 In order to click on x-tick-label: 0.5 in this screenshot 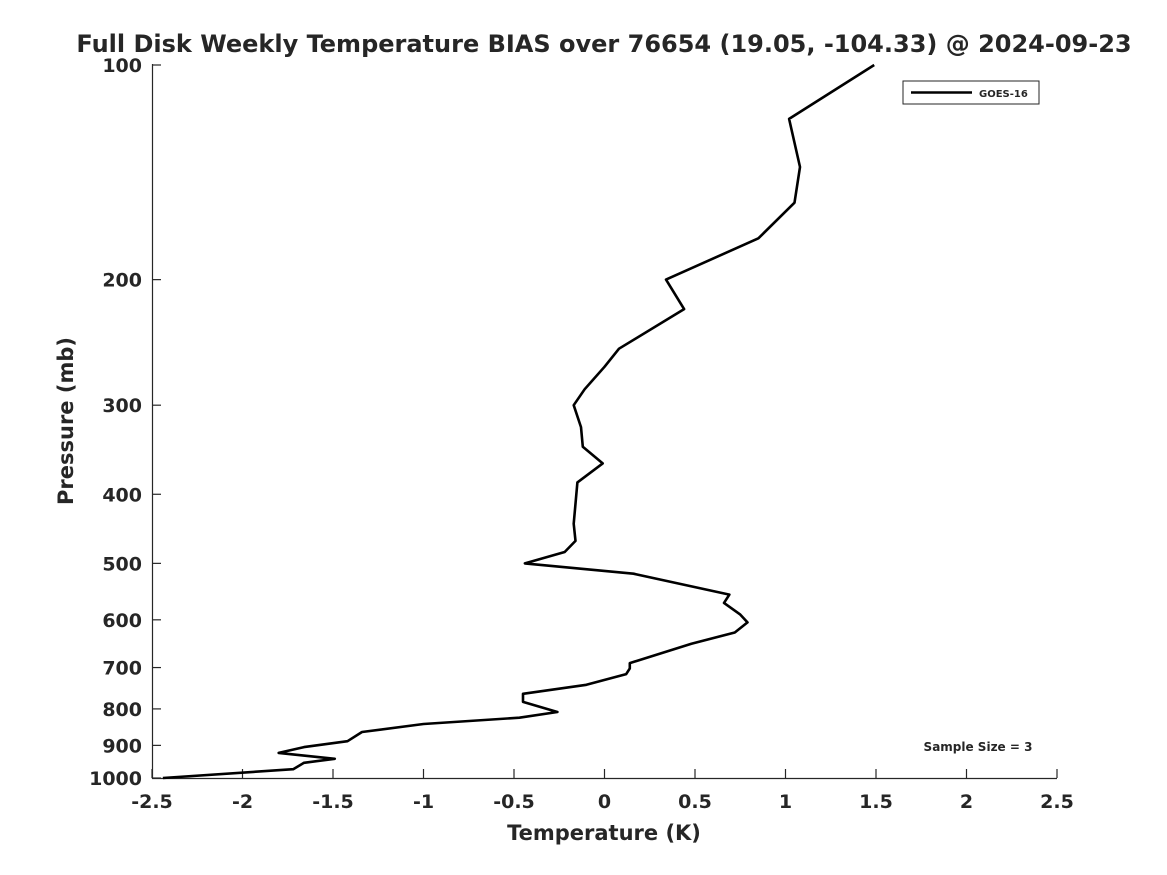, I will do `click(695, 802)`.